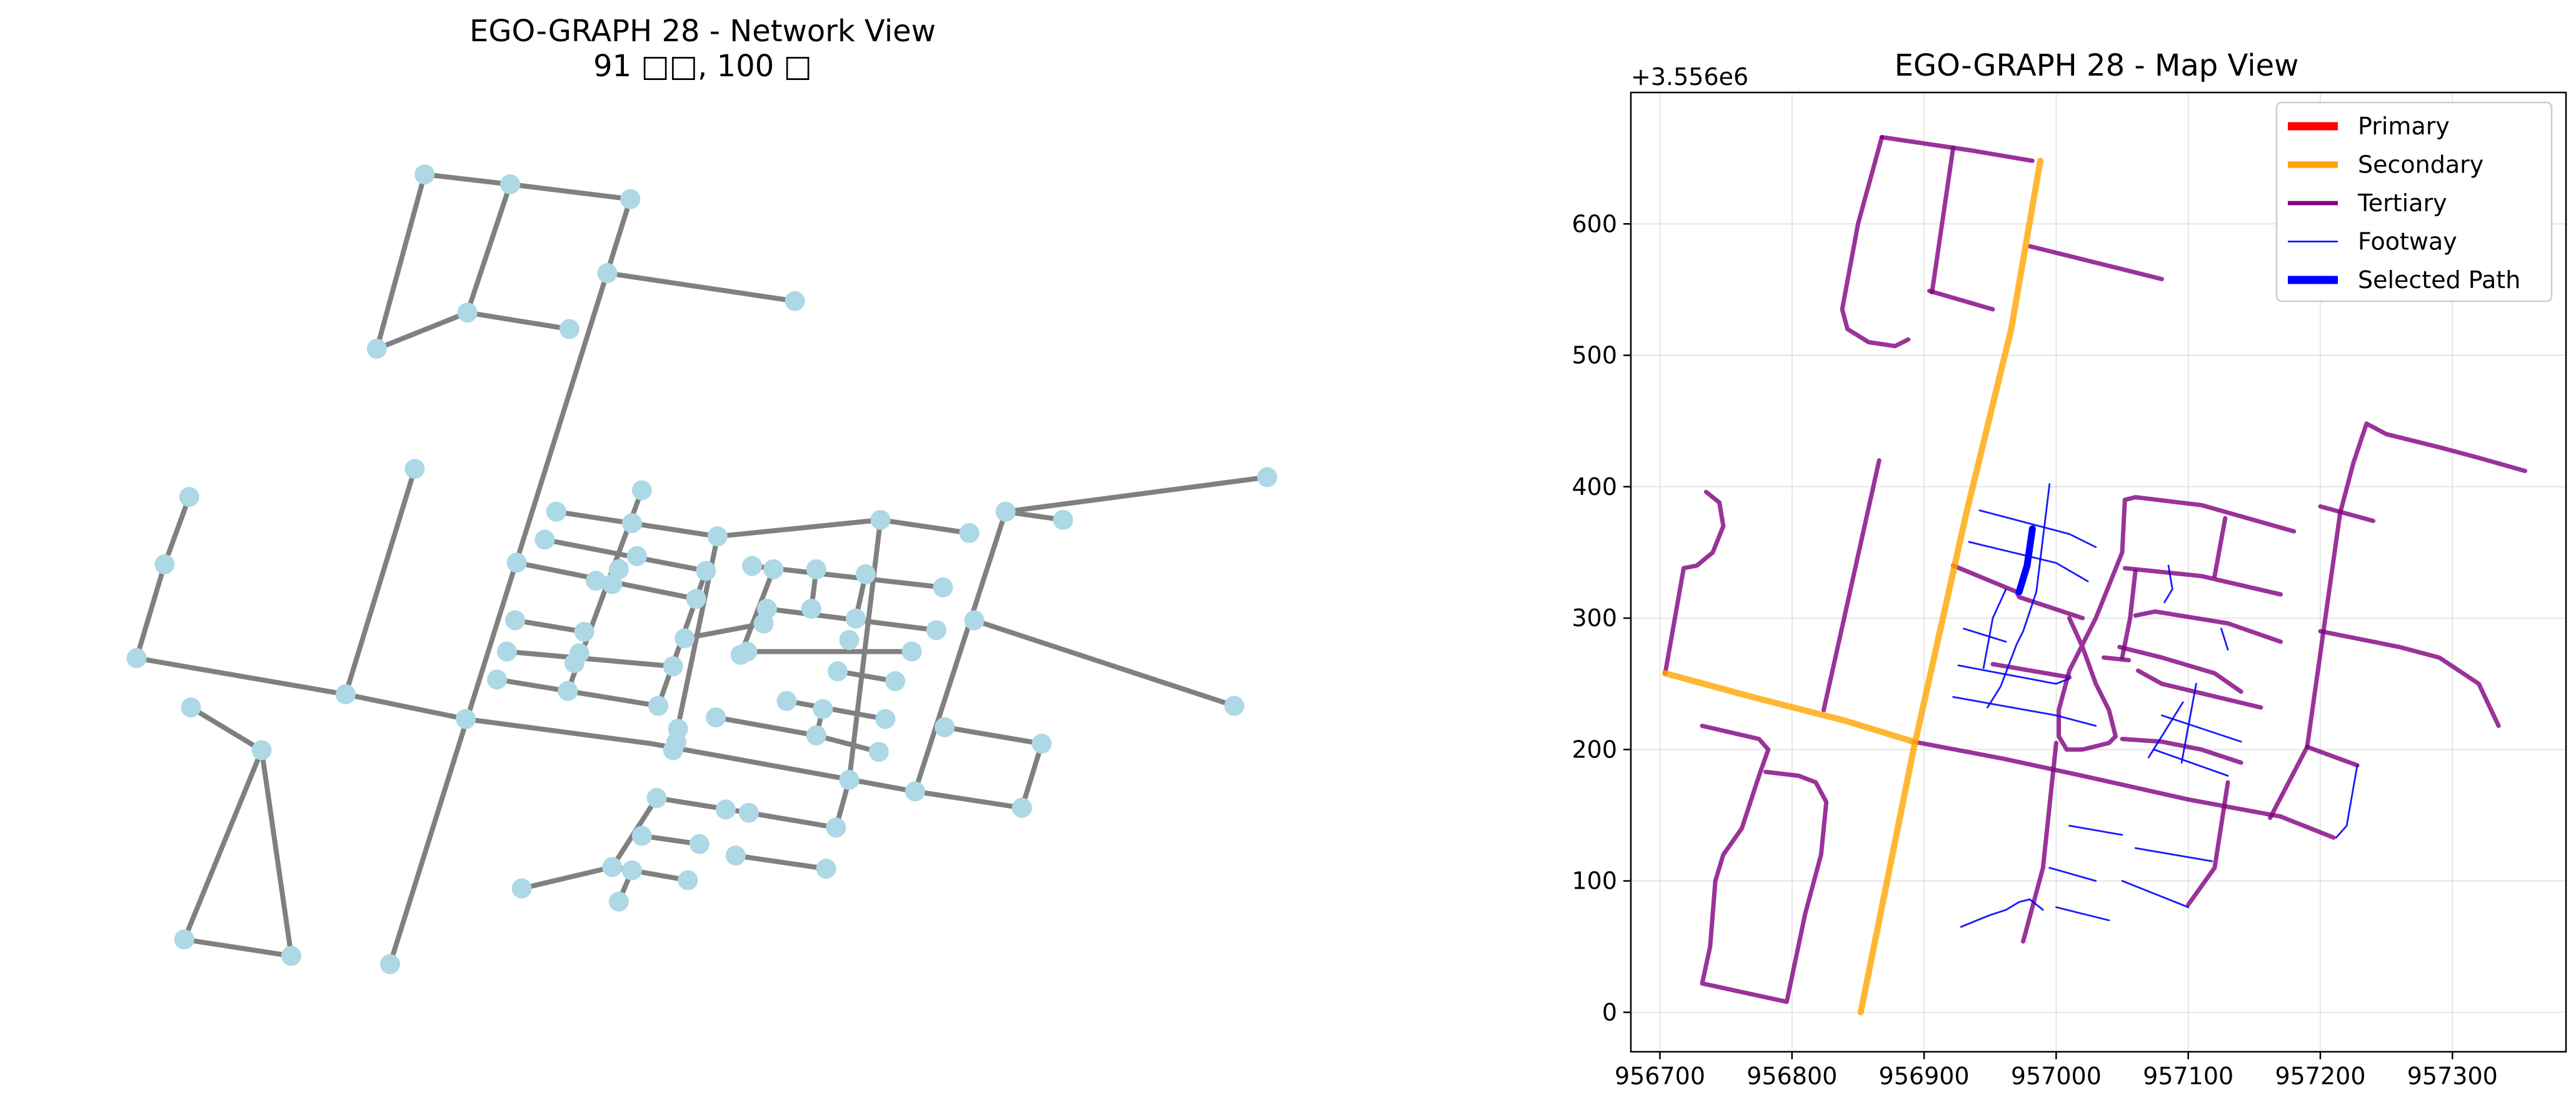 Image resolution: width=2576 pixels, height=1108 pixels. I want to click on map-legend-label: Footway, so click(2407, 242).